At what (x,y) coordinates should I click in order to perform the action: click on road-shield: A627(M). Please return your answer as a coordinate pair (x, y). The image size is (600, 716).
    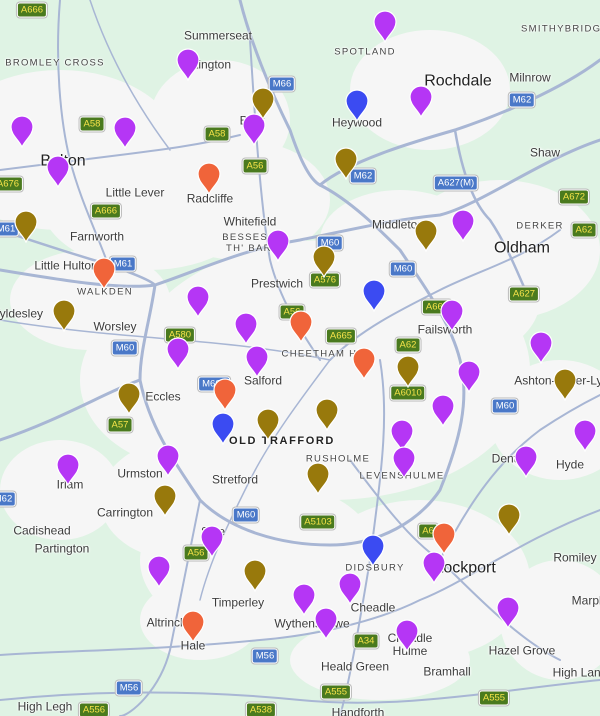
    Looking at the image, I should click on (456, 183).